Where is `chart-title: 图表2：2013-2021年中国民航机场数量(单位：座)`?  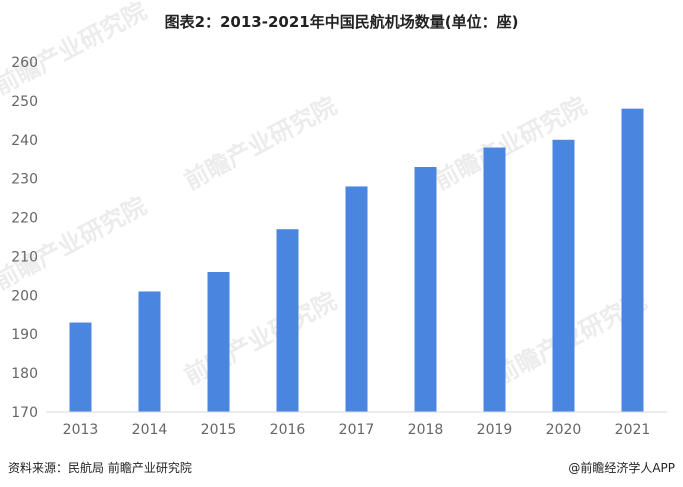 chart-title: 图表2：2013-2021年中国民航机场数量(单位：座) is located at coordinates (342, 22).